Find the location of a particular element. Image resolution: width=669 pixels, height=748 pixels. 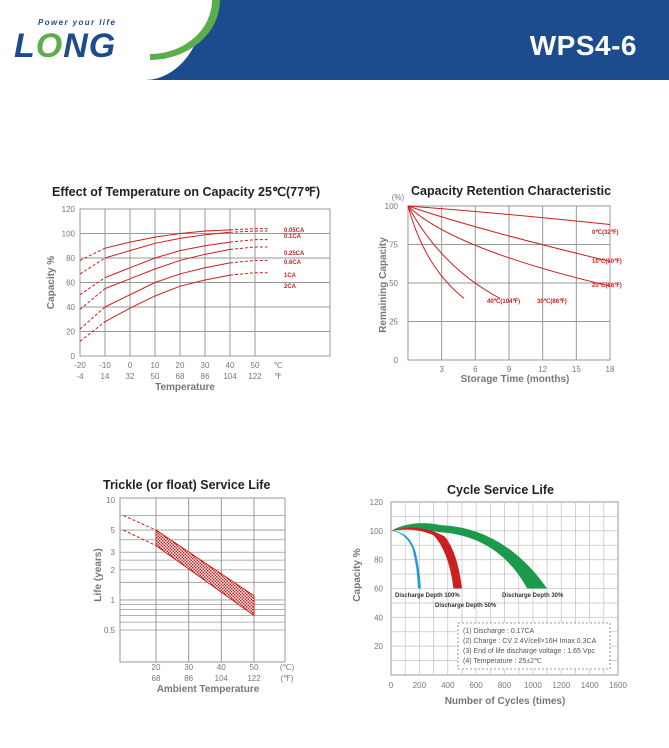

chart1-x-tick-c: 40 is located at coordinates (230, 365).